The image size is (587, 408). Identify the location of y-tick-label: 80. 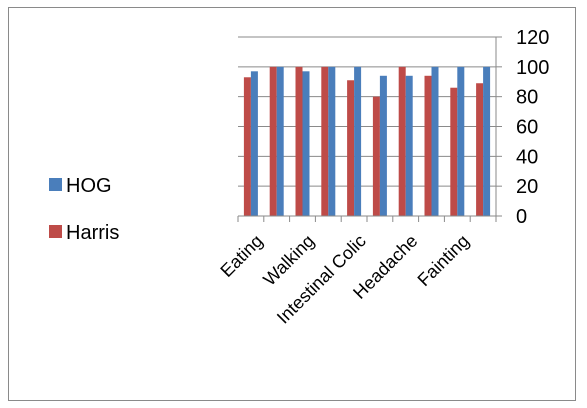
(527, 98).